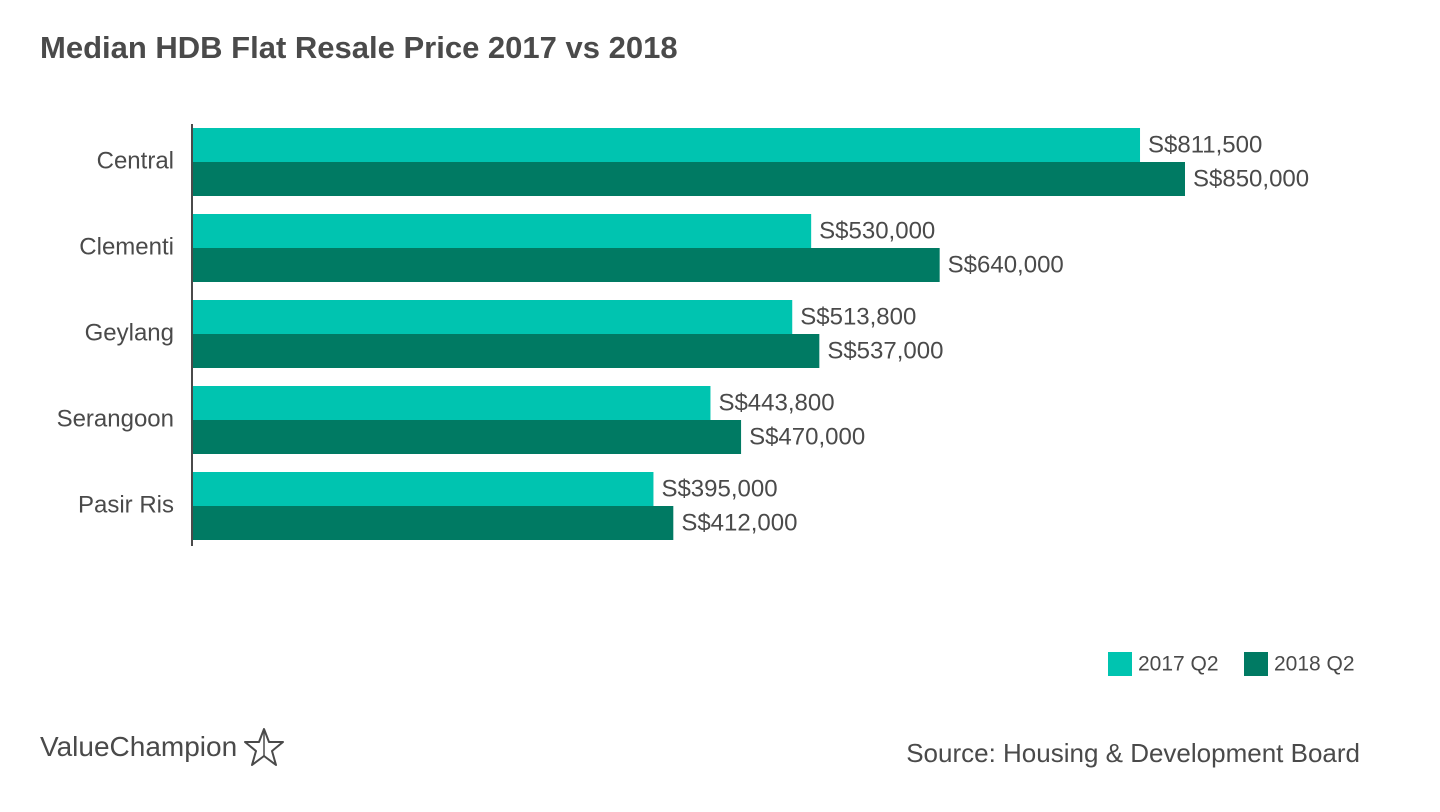 This screenshot has width=1440, height=812. Describe the element at coordinates (129, 332) in the screenshot. I see `category-label: Geylang` at that location.